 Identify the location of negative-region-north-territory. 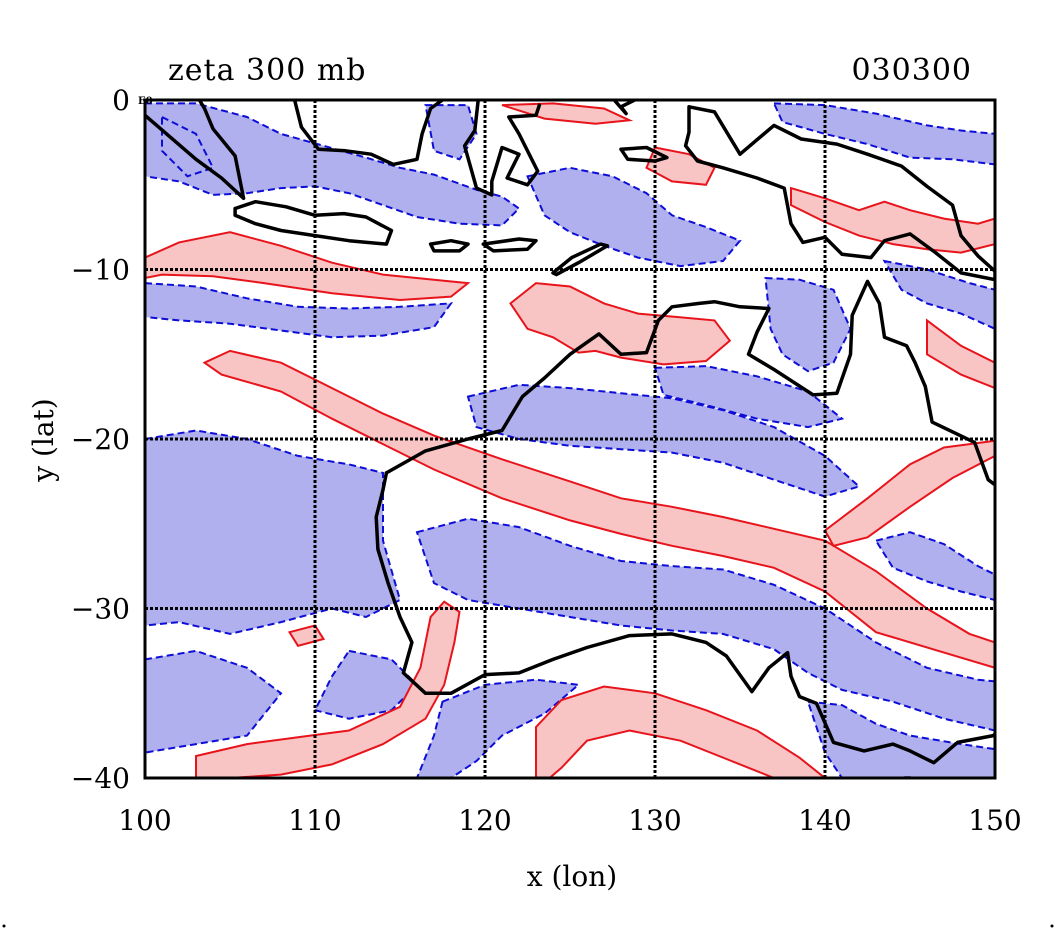
(749, 397).